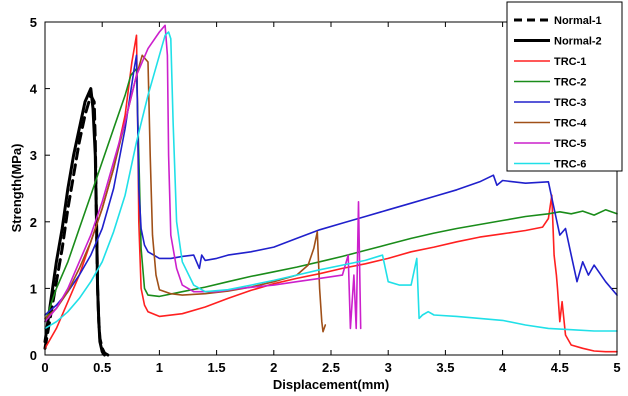 This screenshot has height=396, width=628. What do you see at coordinates (331, 367) in the screenshot?
I see `x-tick-label: 2.5` at bounding box center [331, 367].